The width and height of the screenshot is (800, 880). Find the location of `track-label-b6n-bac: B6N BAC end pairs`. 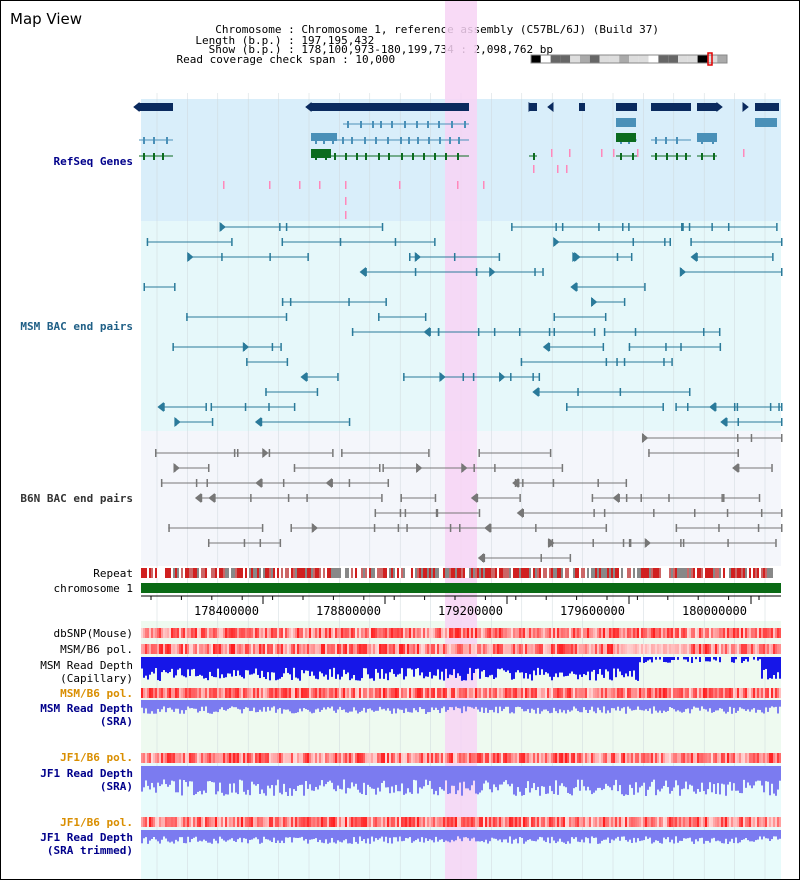

track-label-b6n-bac: B6N BAC end pairs is located at coordinates (76, 498).